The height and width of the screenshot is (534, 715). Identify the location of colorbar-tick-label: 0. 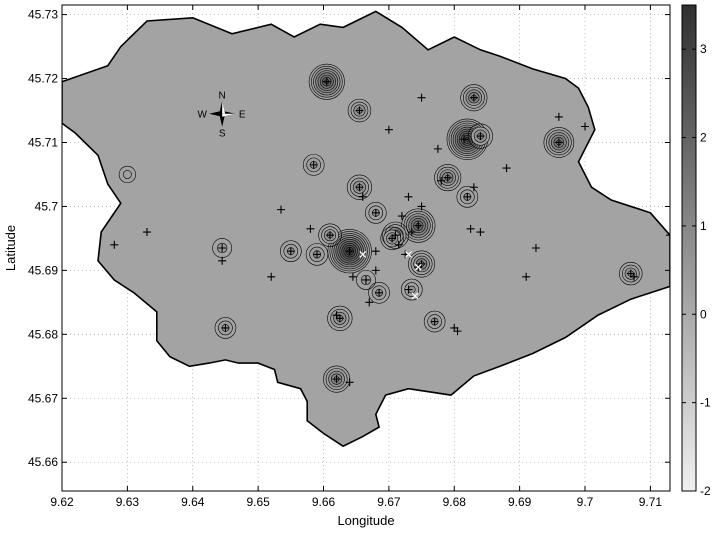
(703, 314).